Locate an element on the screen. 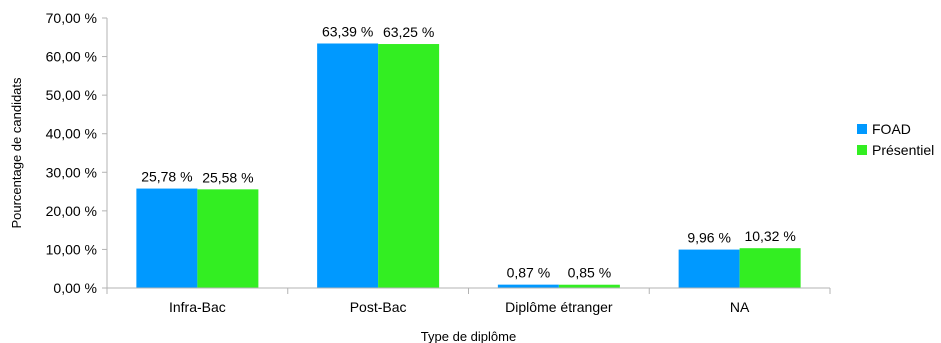 The width and height of the screenshot is (941, 343). data-label: 0,87 % is located at coordinates (529, 273).